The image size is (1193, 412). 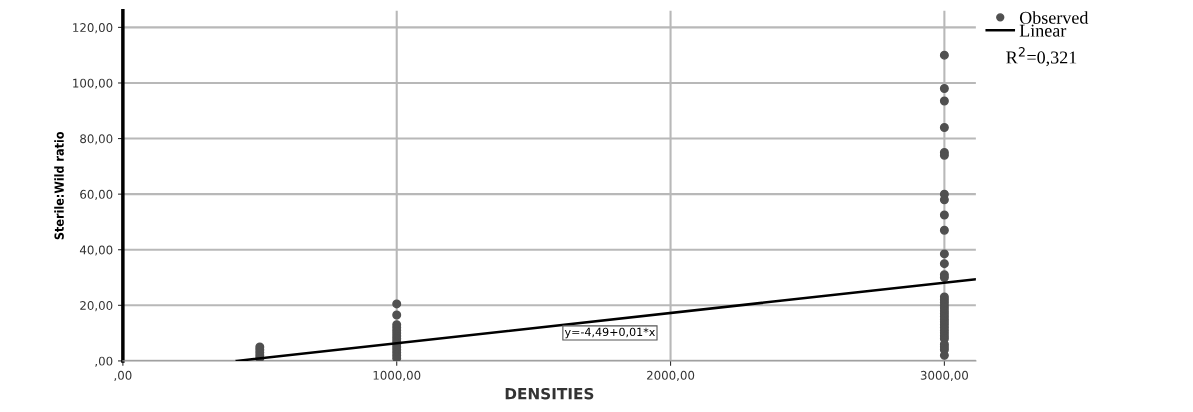 What do you see at coordinates (123, 375) in the screenshot?
I see `x-tick-label: ,00` at bounding box center [123, 375].